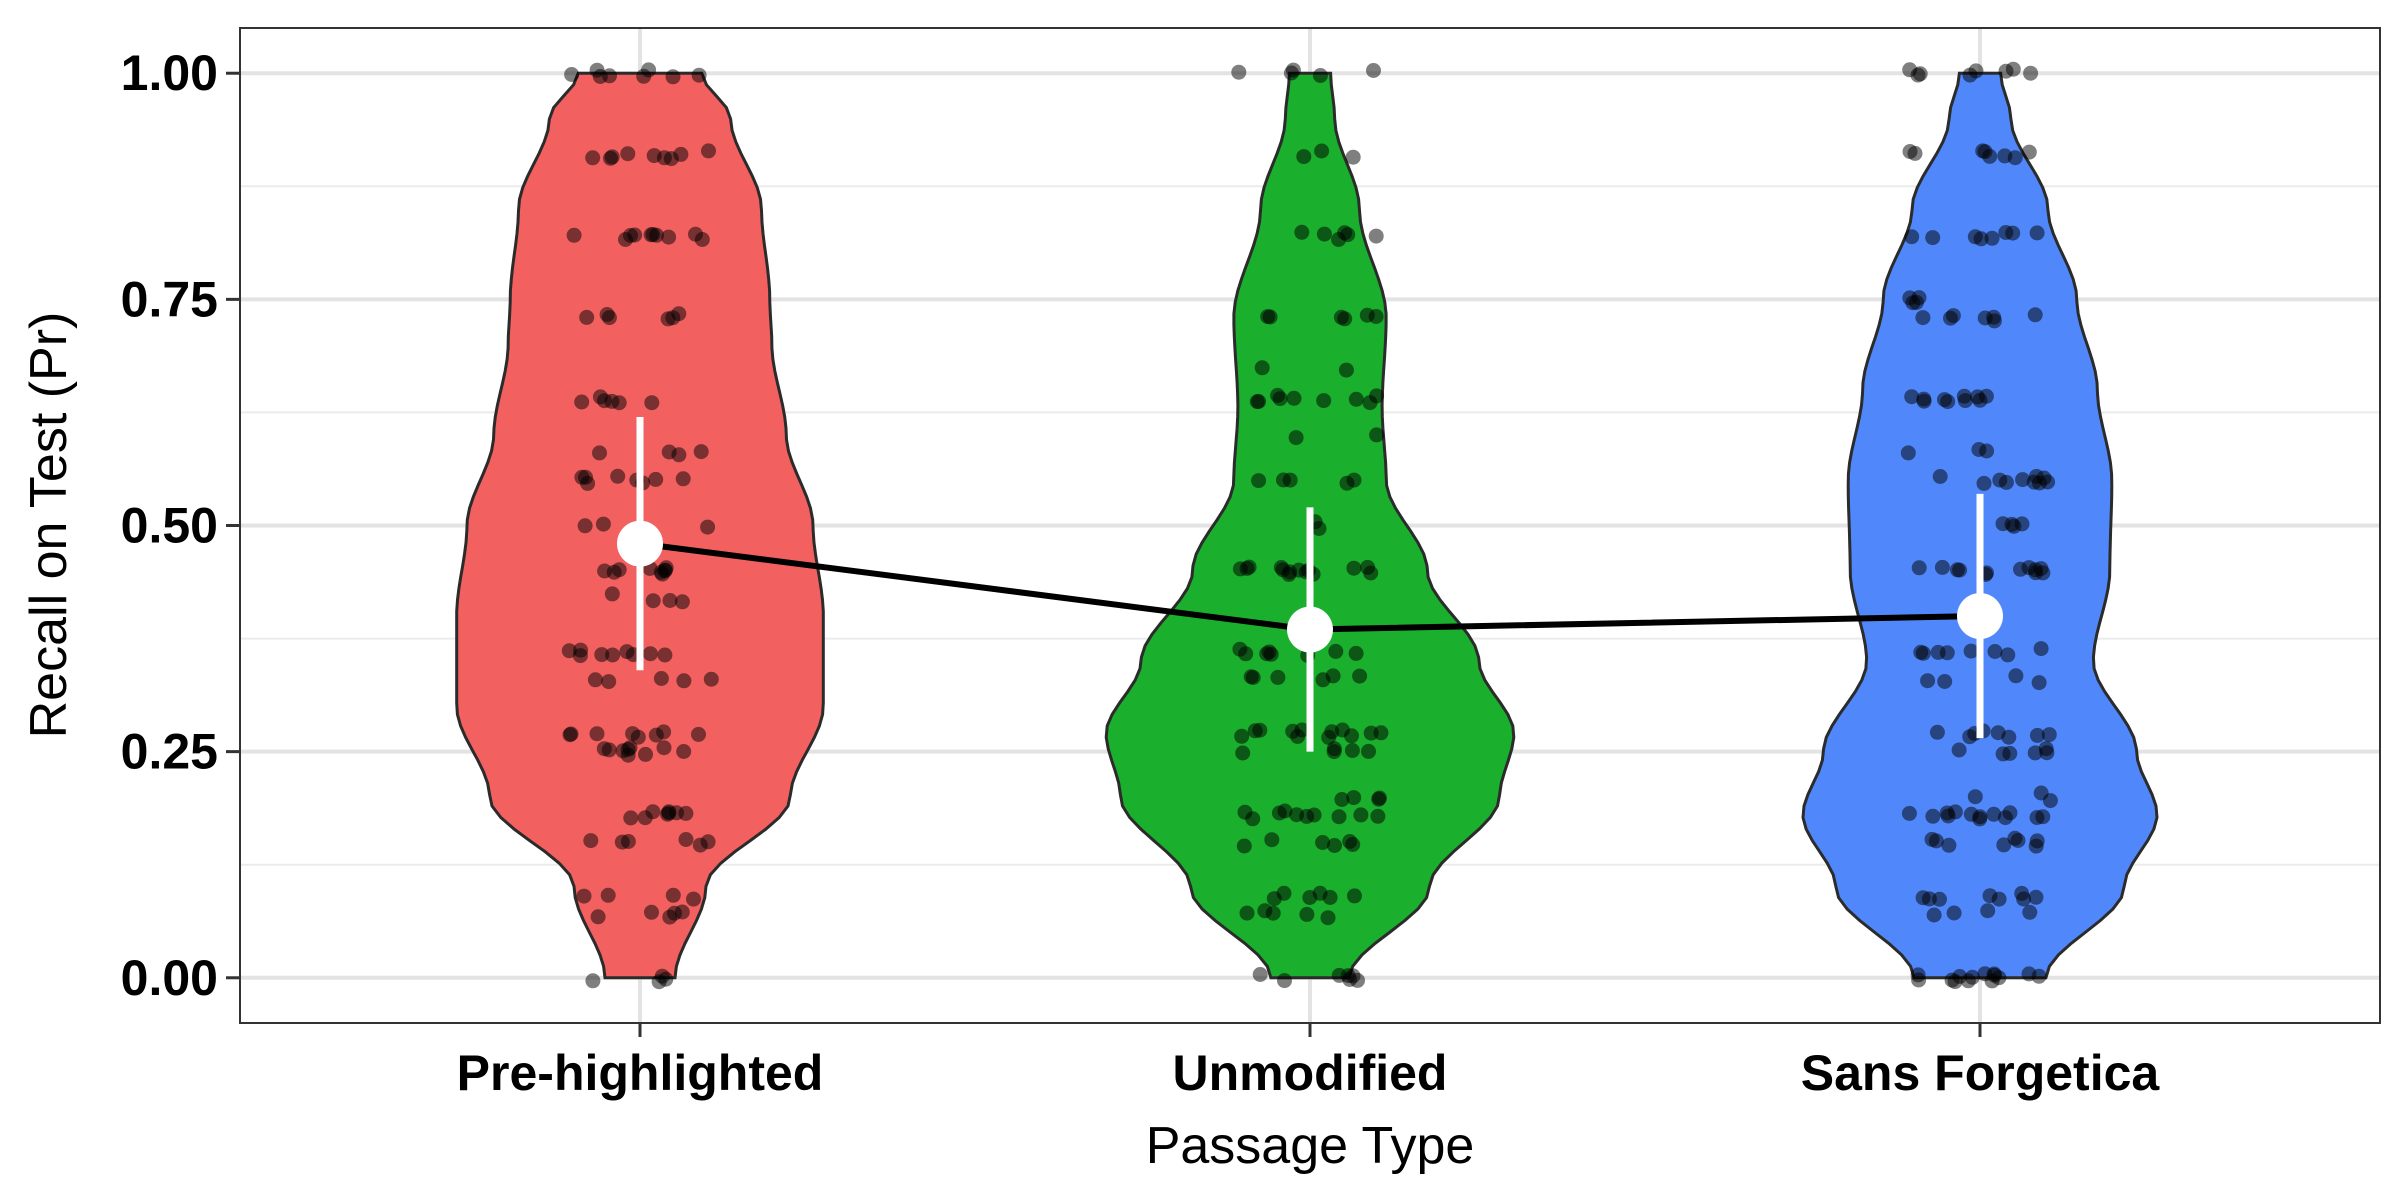  What do you see at coordinates (1981, 1073) in the screenshot?
I see `x-tick-label: Sans Forgetica` at bounding box center [1981, 1073].